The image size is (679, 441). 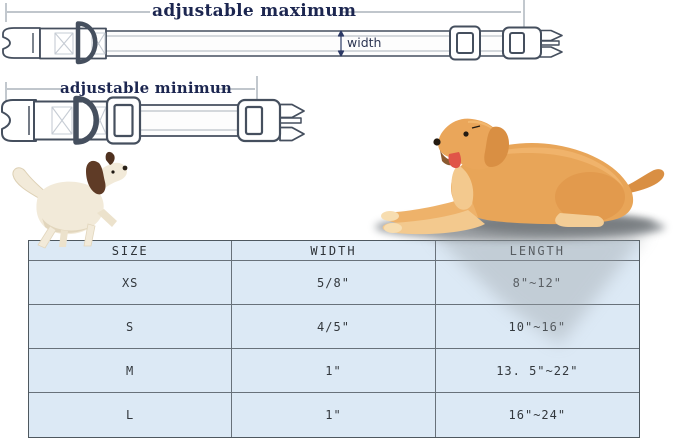 What do you see at coordinates (537, 371) in the screenshot?
I see `table-cell-m-length: 13. 5"~22"` at bounding box center [537, 371].